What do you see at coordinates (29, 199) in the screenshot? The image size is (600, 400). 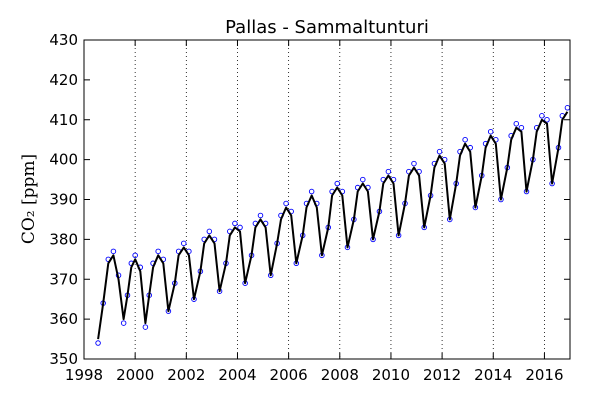 I see `y-axis-label: CO₂ [ppm]` at bounding box center [29, 199].